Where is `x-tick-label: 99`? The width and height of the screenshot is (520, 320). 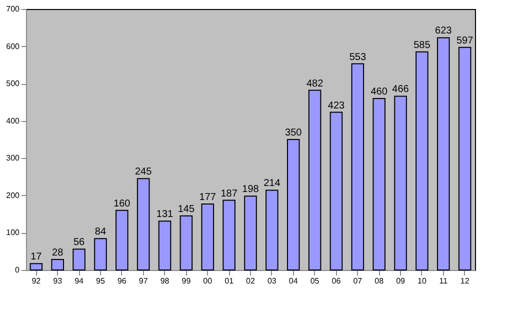 x-tick-label: 99 is located at coordinates (187, 281).